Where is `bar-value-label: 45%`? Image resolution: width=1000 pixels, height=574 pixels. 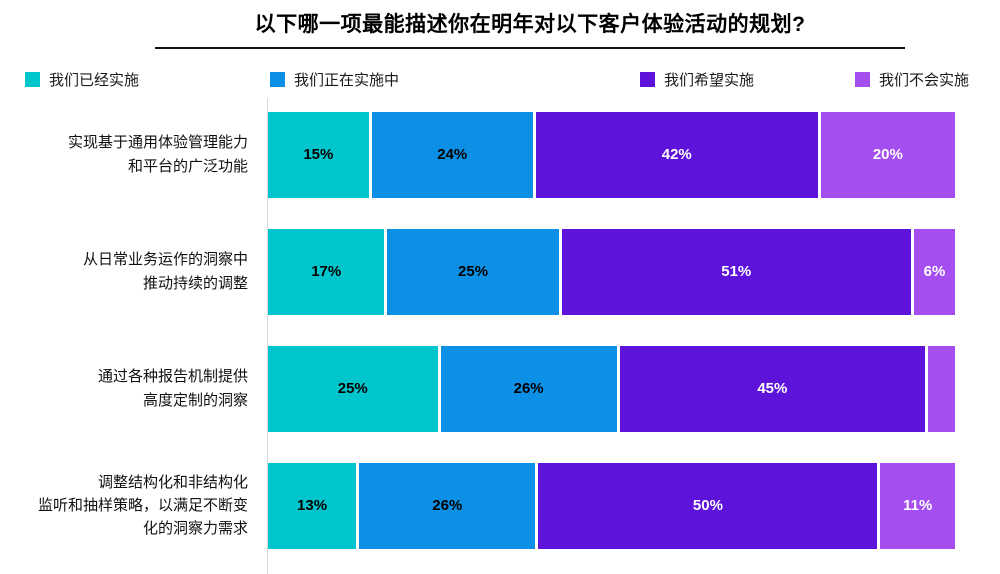
bar-value-label: 45% is located at coordinates (772, 388).